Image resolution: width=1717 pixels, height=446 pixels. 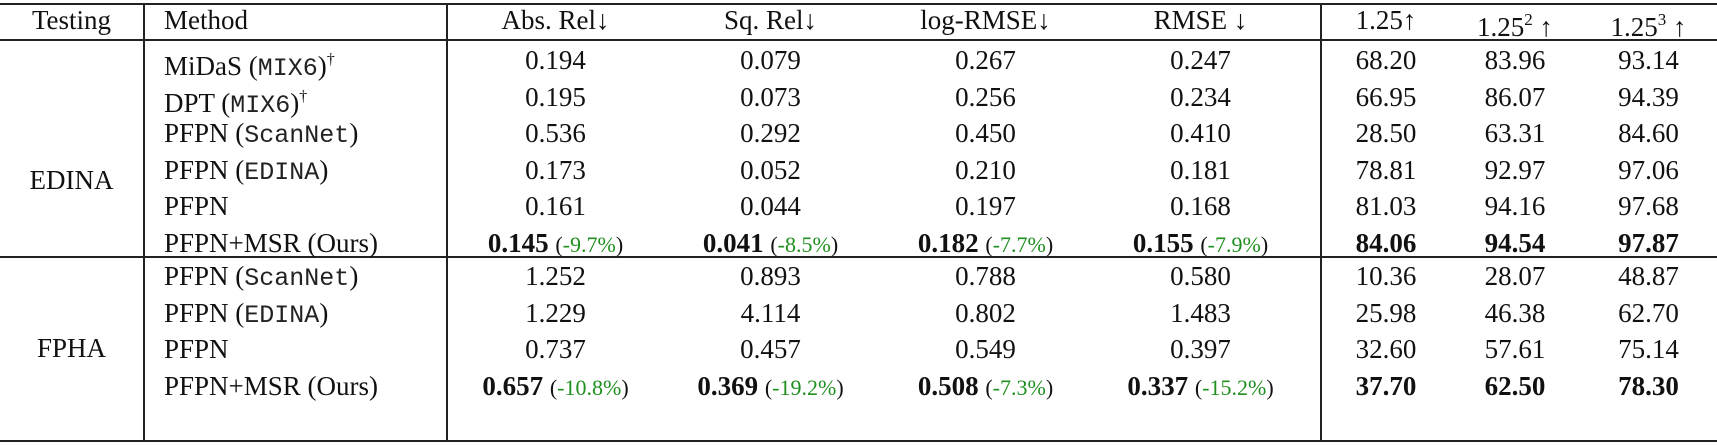 I want to click on metric-value: 97.87, so click(x=1648, y=242).